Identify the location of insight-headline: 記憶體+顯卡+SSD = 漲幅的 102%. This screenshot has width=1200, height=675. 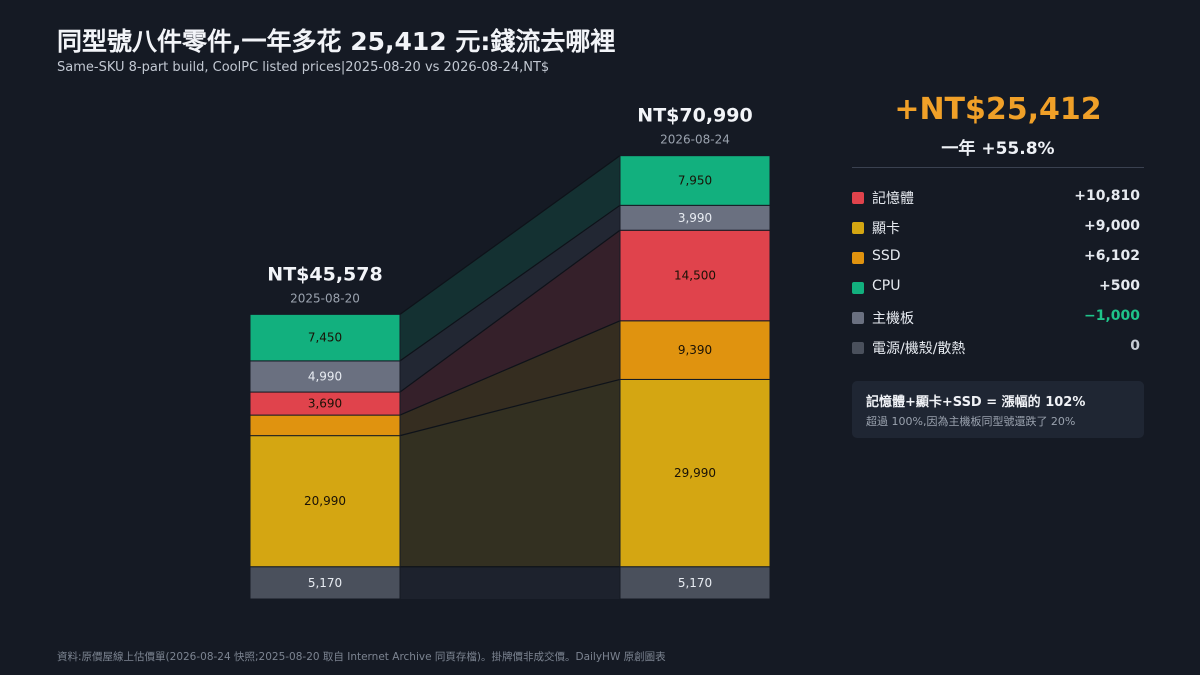
(976, 402).